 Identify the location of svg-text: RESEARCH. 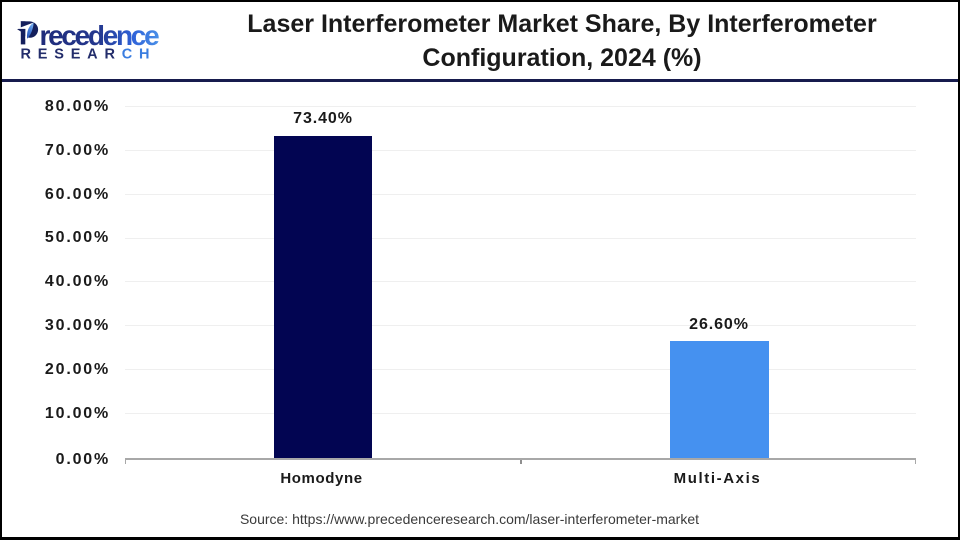
(89, 55).